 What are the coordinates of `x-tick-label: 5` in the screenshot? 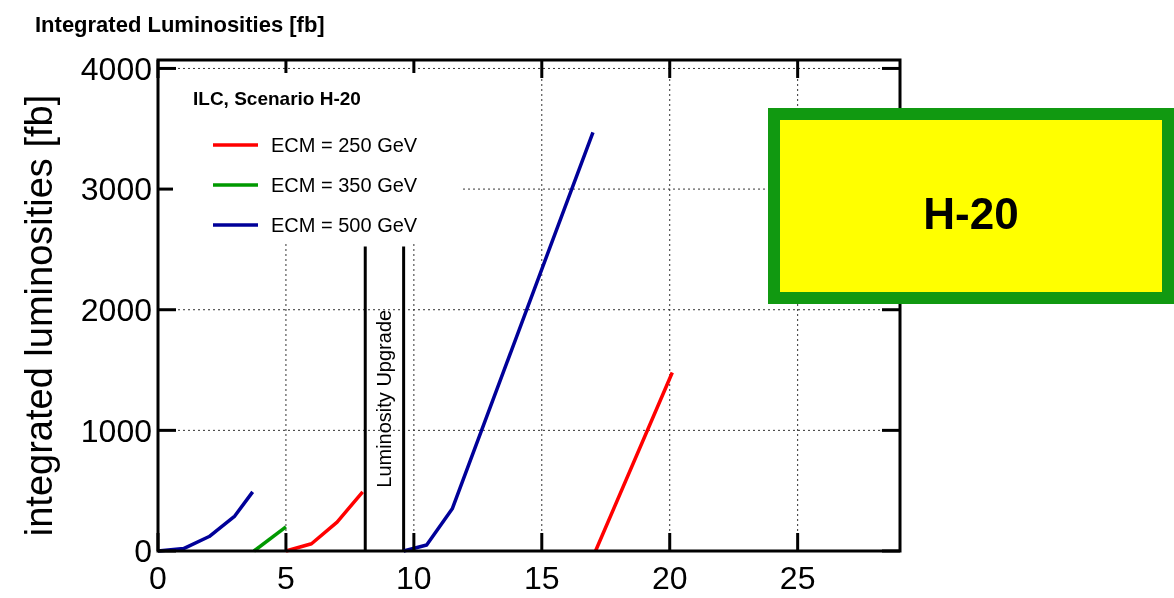 It's located at (286, 578).